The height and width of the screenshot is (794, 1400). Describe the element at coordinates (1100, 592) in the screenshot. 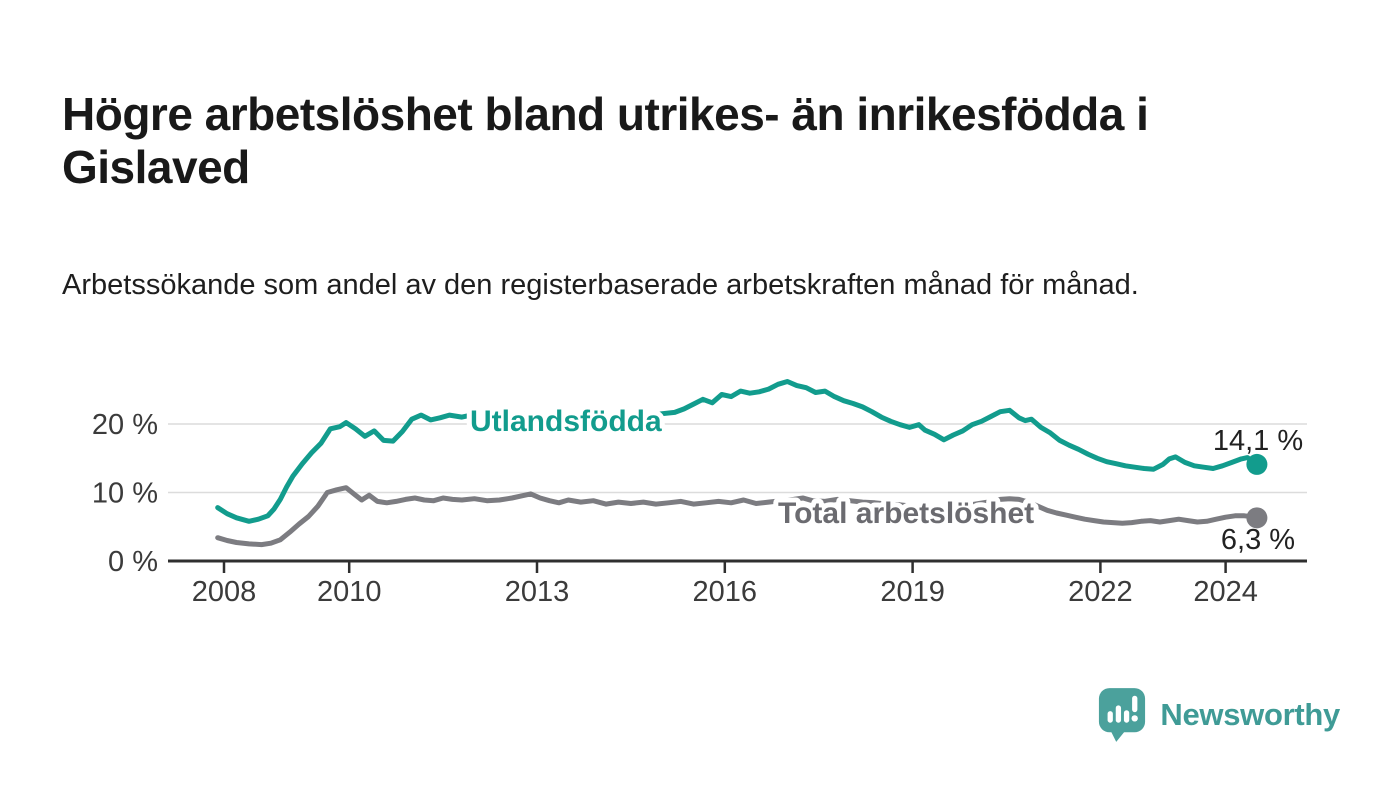

I see `x-tick-label: 2022` at that location.